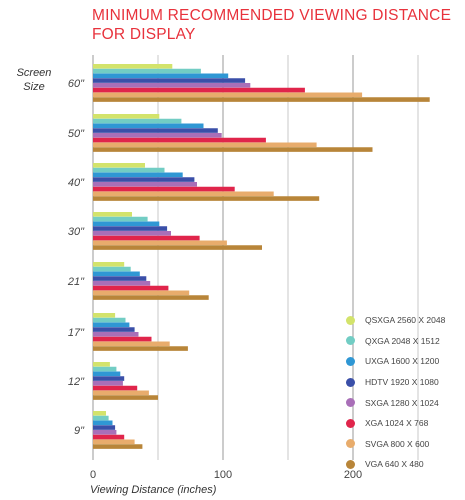  Describe the element at coordinates (402, 361) in the screenshot. I see `legend-label: UXGA 1600 X 1200` at that location.